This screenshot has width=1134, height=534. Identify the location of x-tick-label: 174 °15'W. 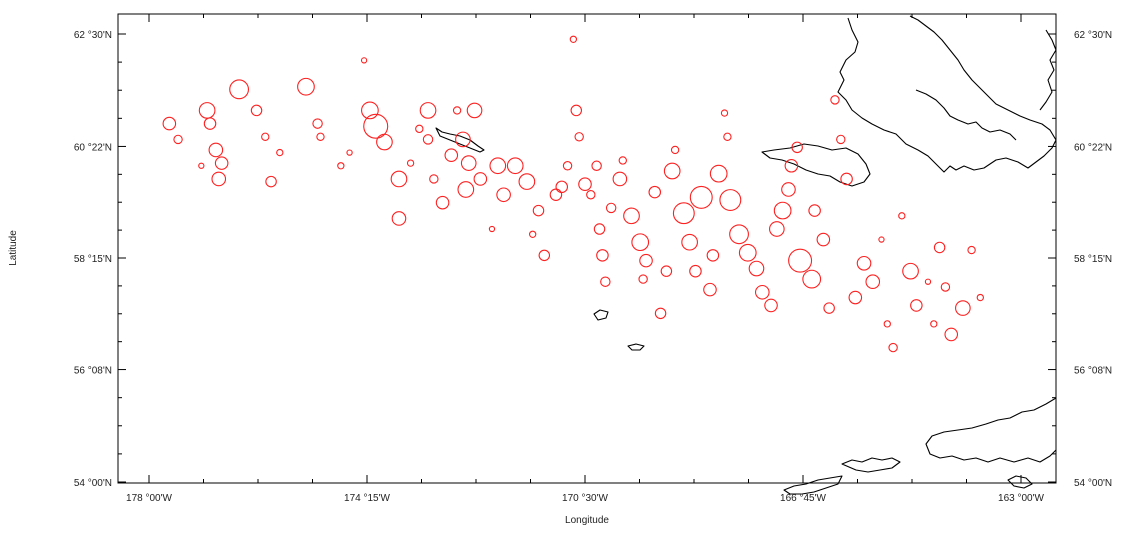
(367, 498).